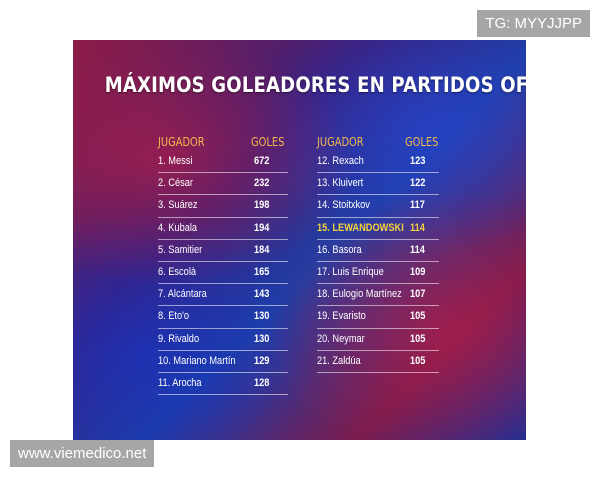 The height and width of the screenshot is (480, 600). What do you see at coordinates (262, 360) in the screenshot?
I see `scorer-goals: 129` at bounding box center [262, 360].